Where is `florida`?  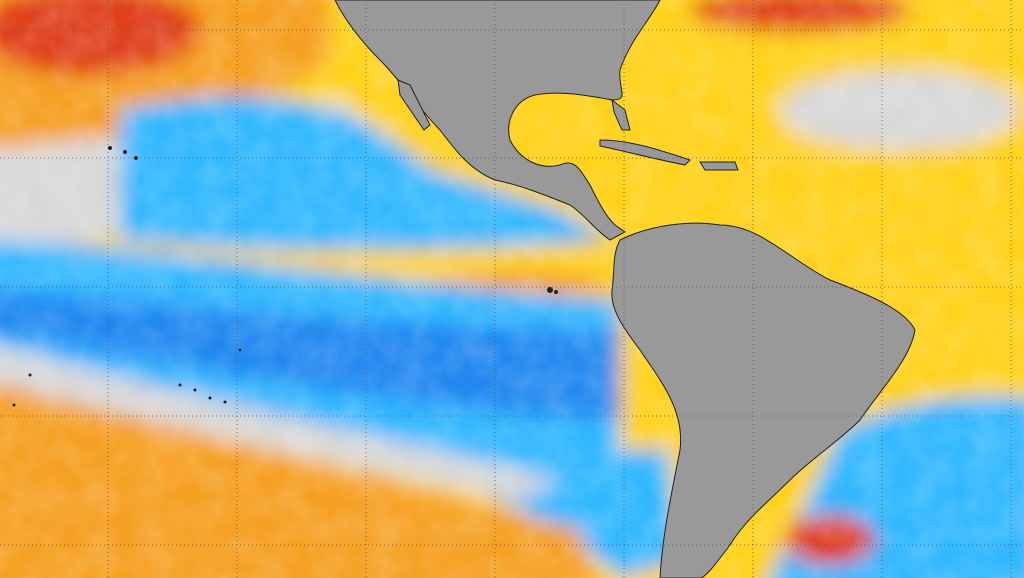 florida is located at coordinates (621, 114).